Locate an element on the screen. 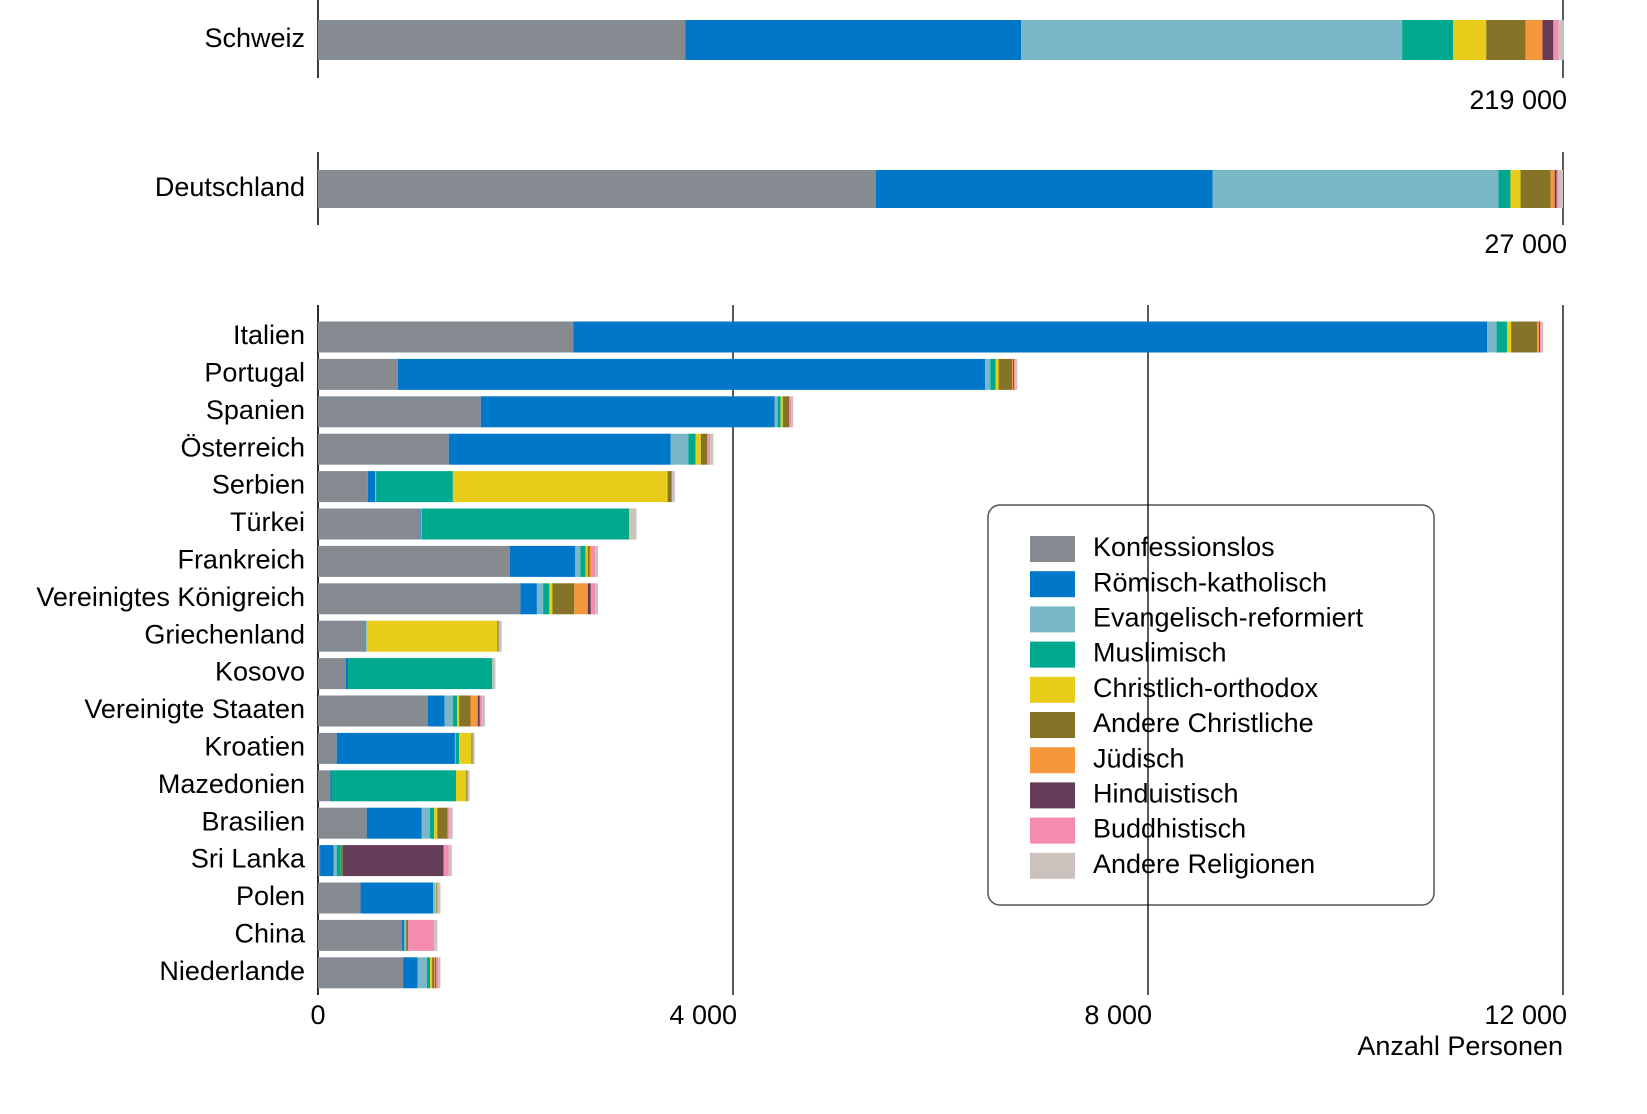 The height and width of the screenshot is (1114, 1647). y-tick-label: Kroatien is located at coordinates (254, 747).